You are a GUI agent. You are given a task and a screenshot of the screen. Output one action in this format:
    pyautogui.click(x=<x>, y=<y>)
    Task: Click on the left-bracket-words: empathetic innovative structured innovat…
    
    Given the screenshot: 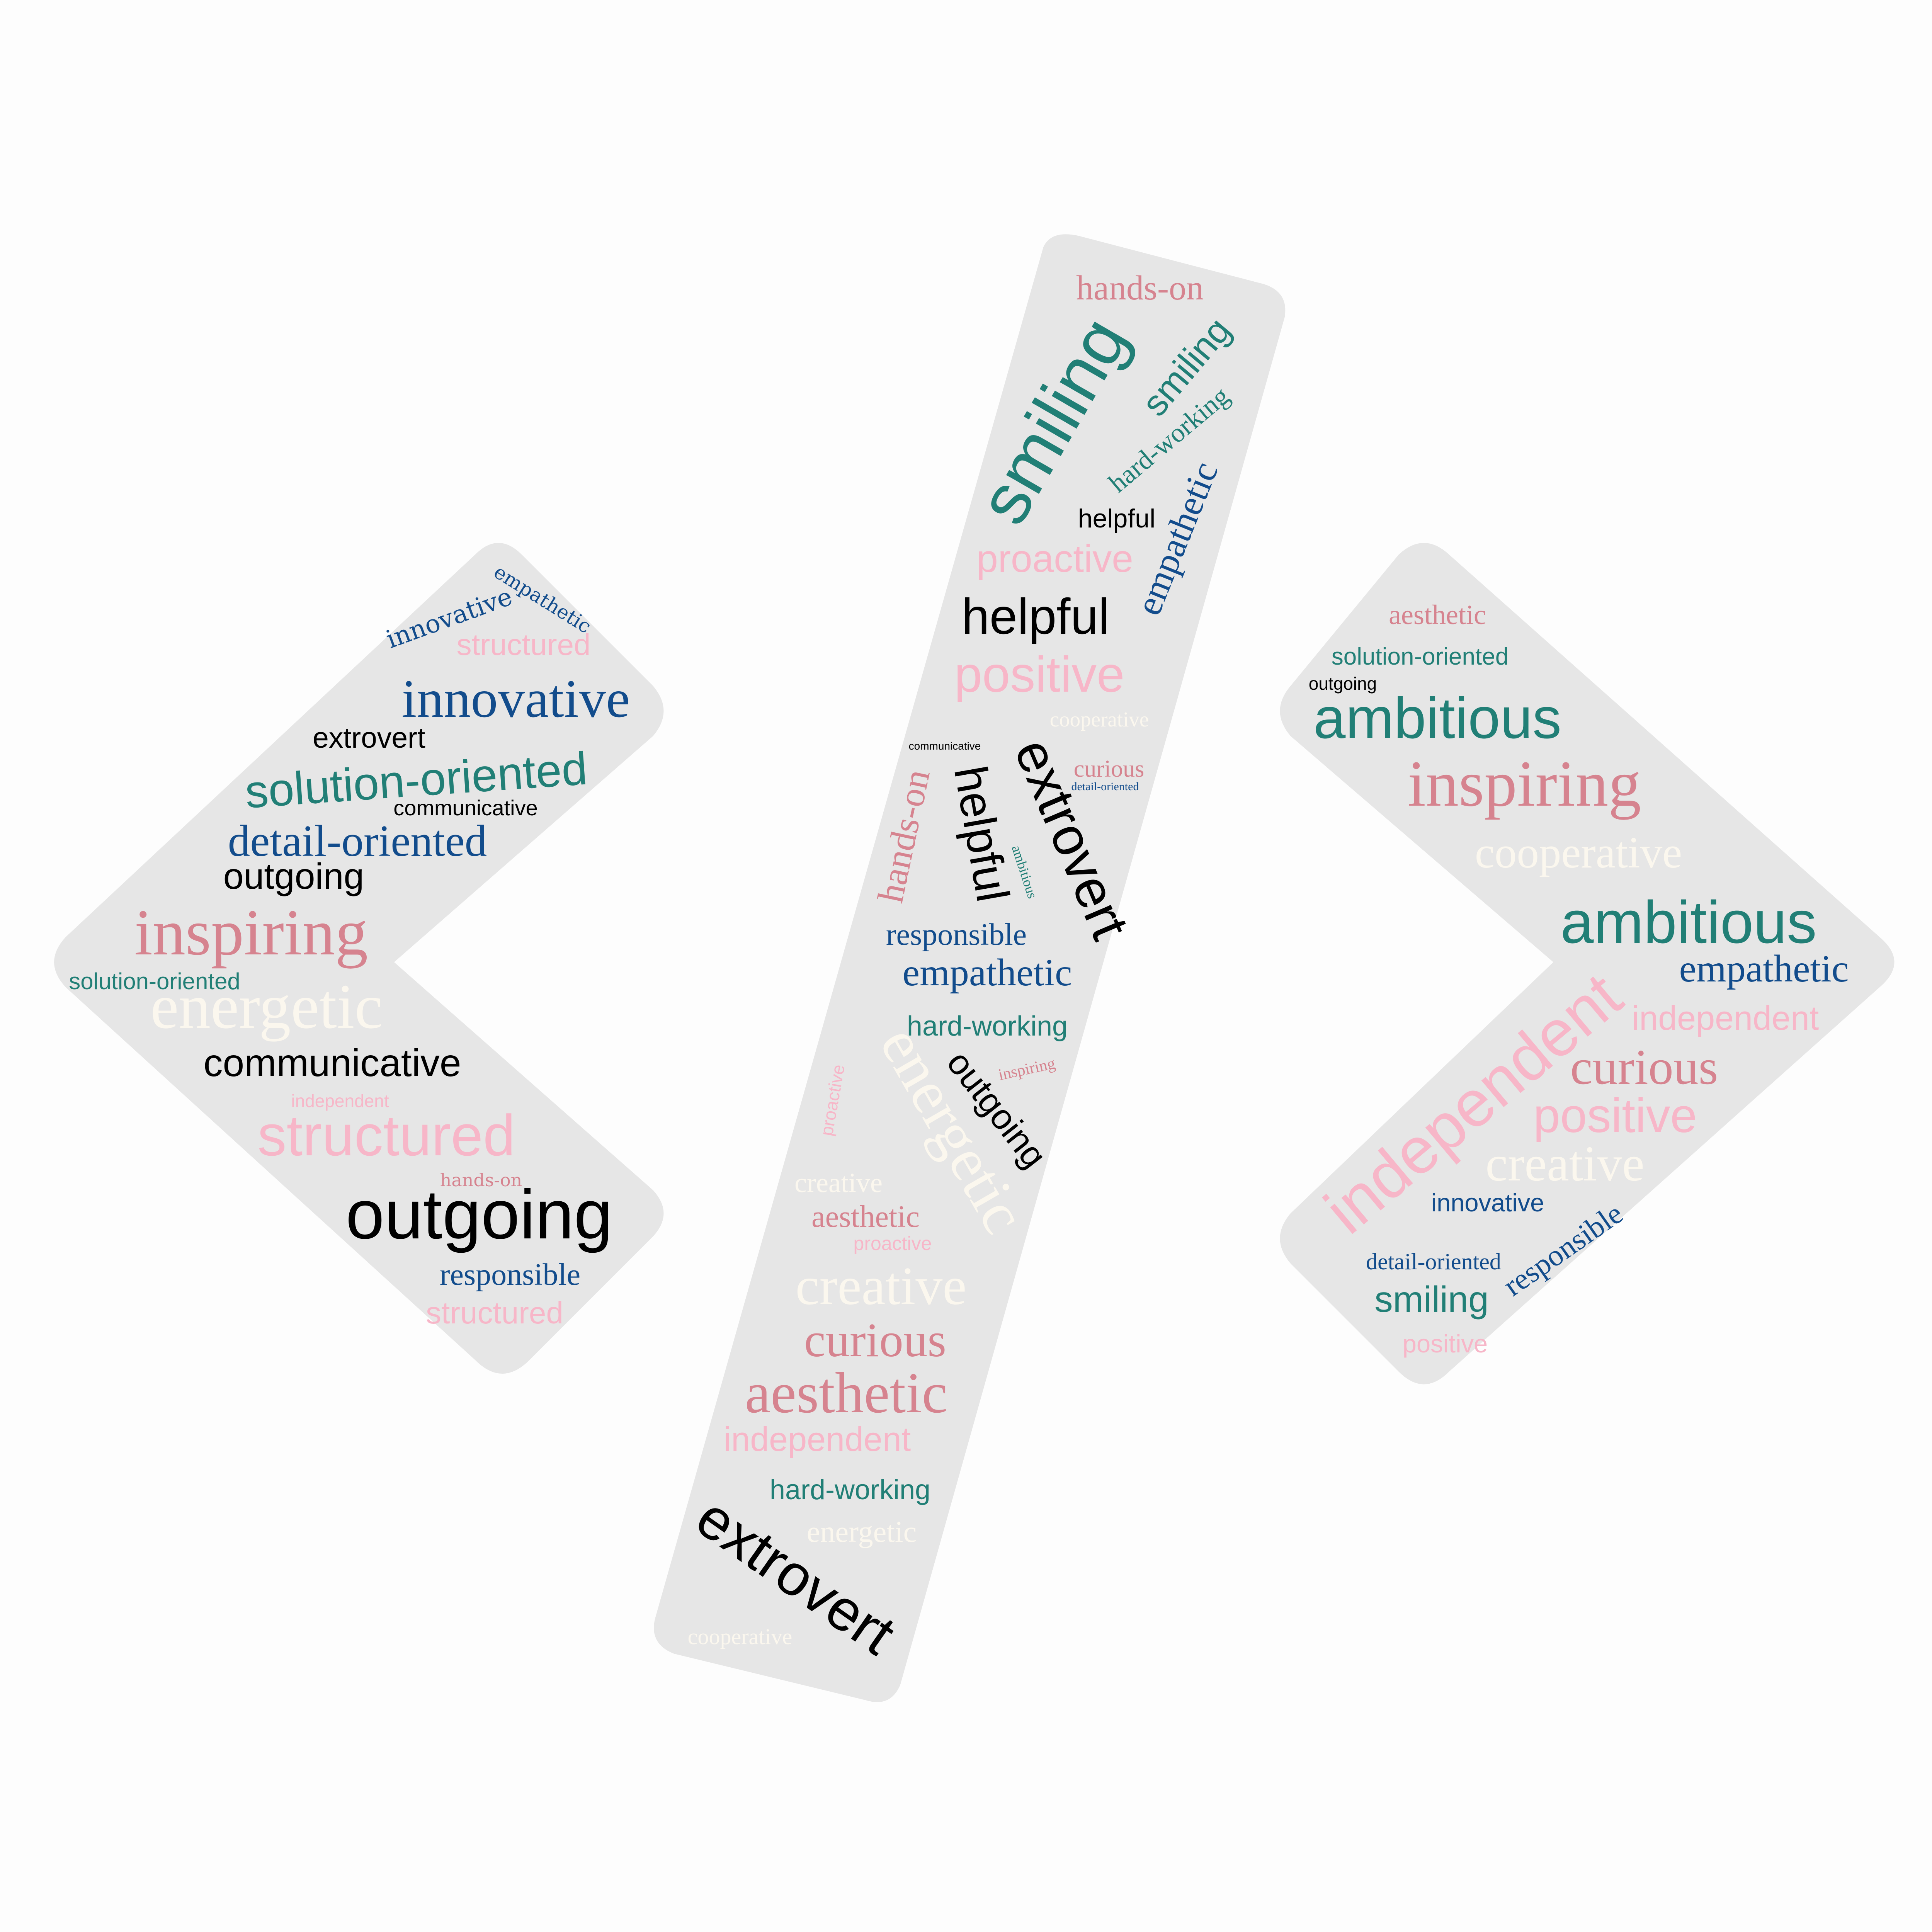 What is the action you would take?
    pyautogui.click(x=349, y=946)
    